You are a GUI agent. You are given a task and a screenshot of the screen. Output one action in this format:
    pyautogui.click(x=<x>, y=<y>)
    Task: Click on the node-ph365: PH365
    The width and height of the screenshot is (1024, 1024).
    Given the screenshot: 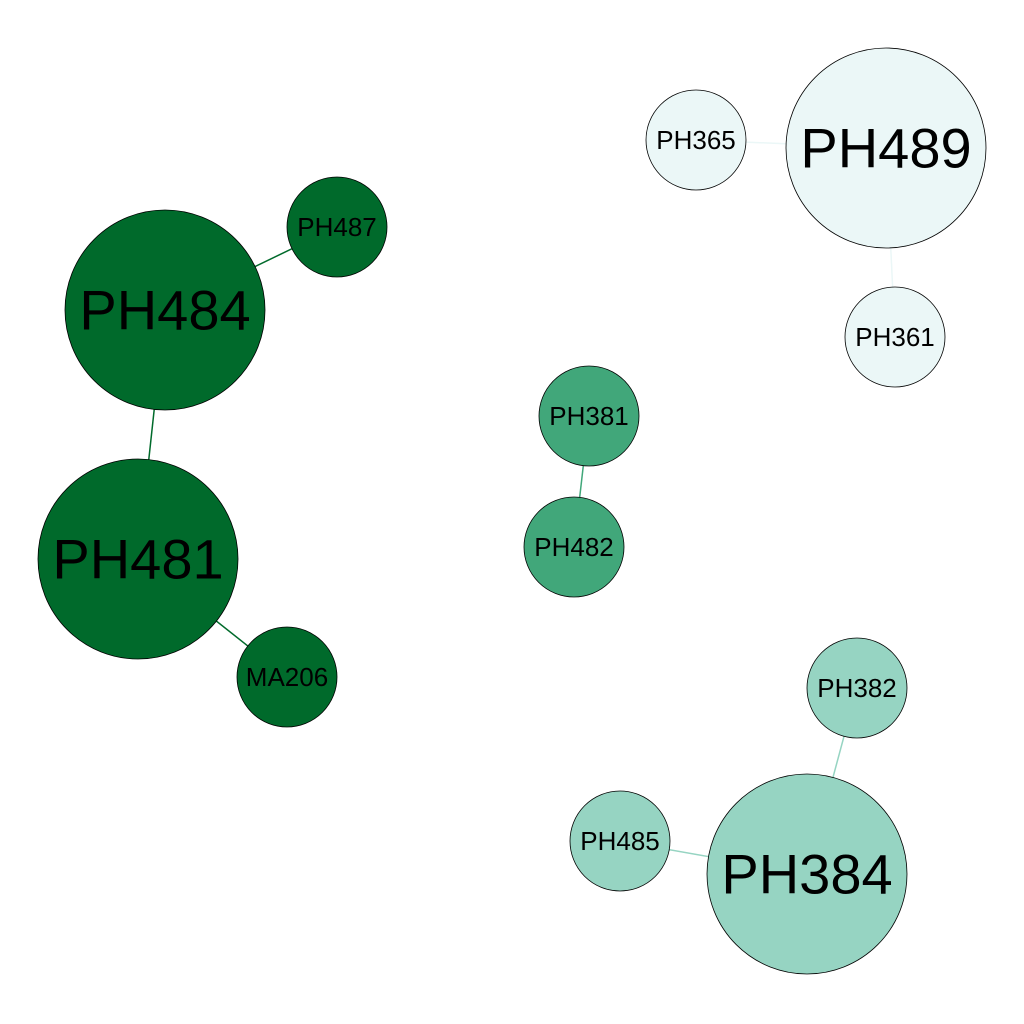 What is the action you would take?
    pyautogui.click(x=696, y=140)
    